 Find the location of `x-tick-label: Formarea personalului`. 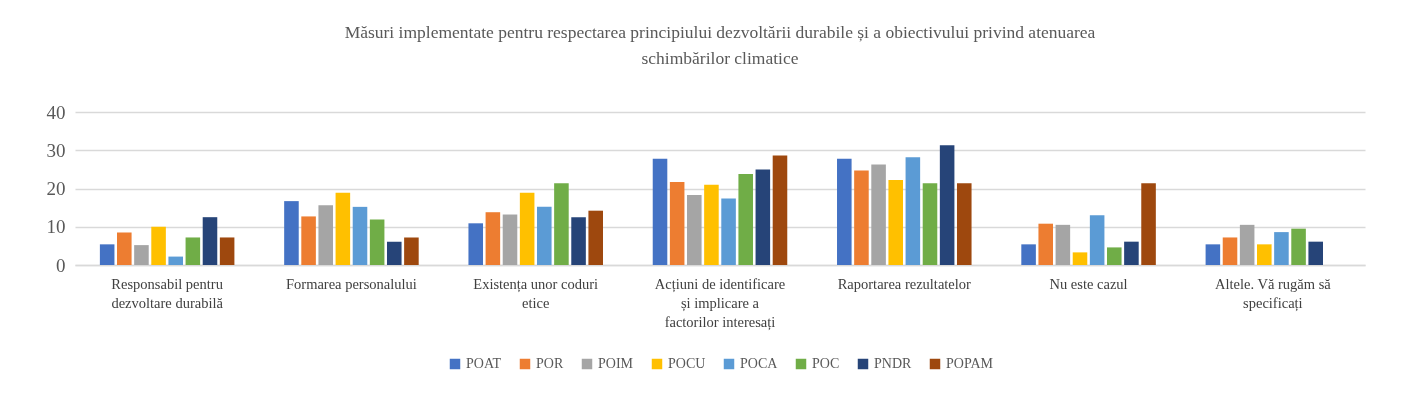

x-tick-label: Formarea personalului is located at coordinates (351, 283).